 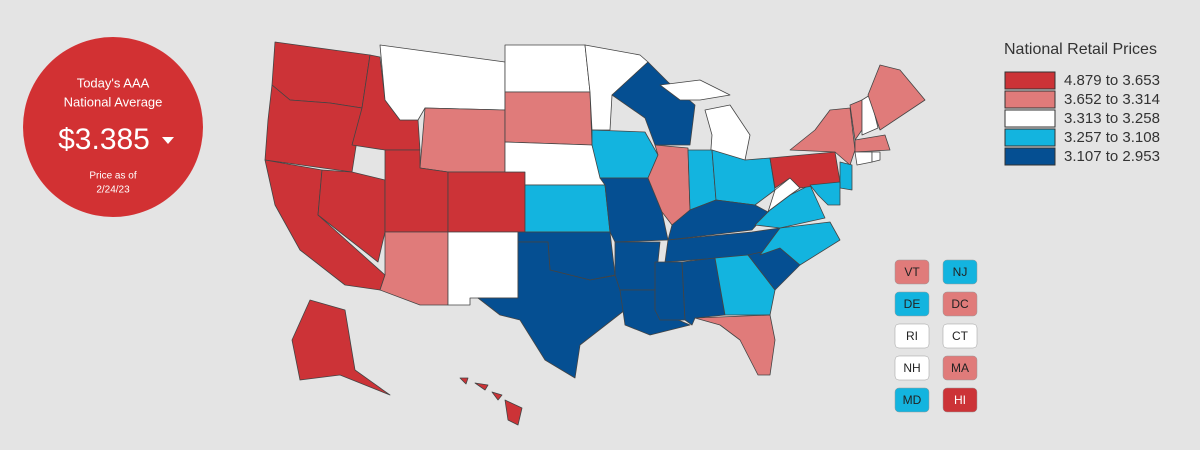 I want to click on small-state-label: VT, so click(x=912, y=272).